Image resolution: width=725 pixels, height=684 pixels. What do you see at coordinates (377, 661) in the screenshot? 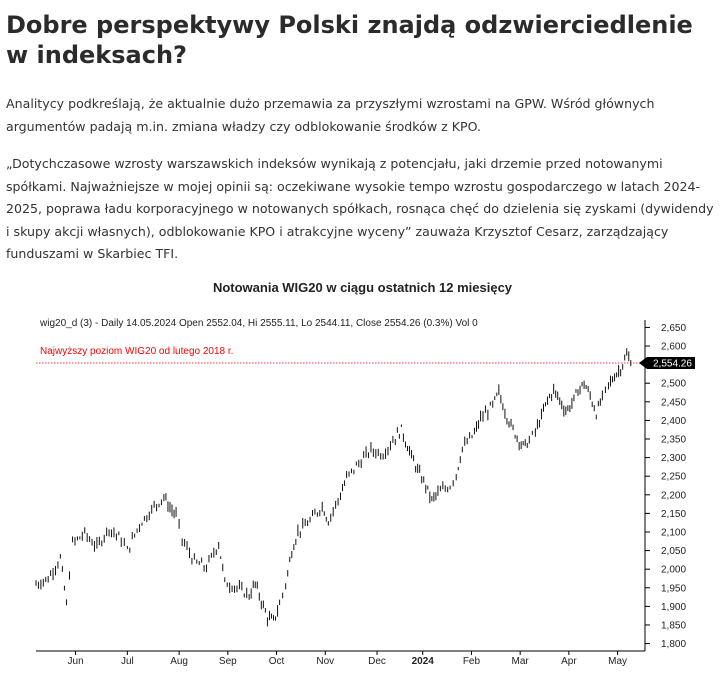
I see `x-tick-label: Dec` at bounding box center [377, 661].